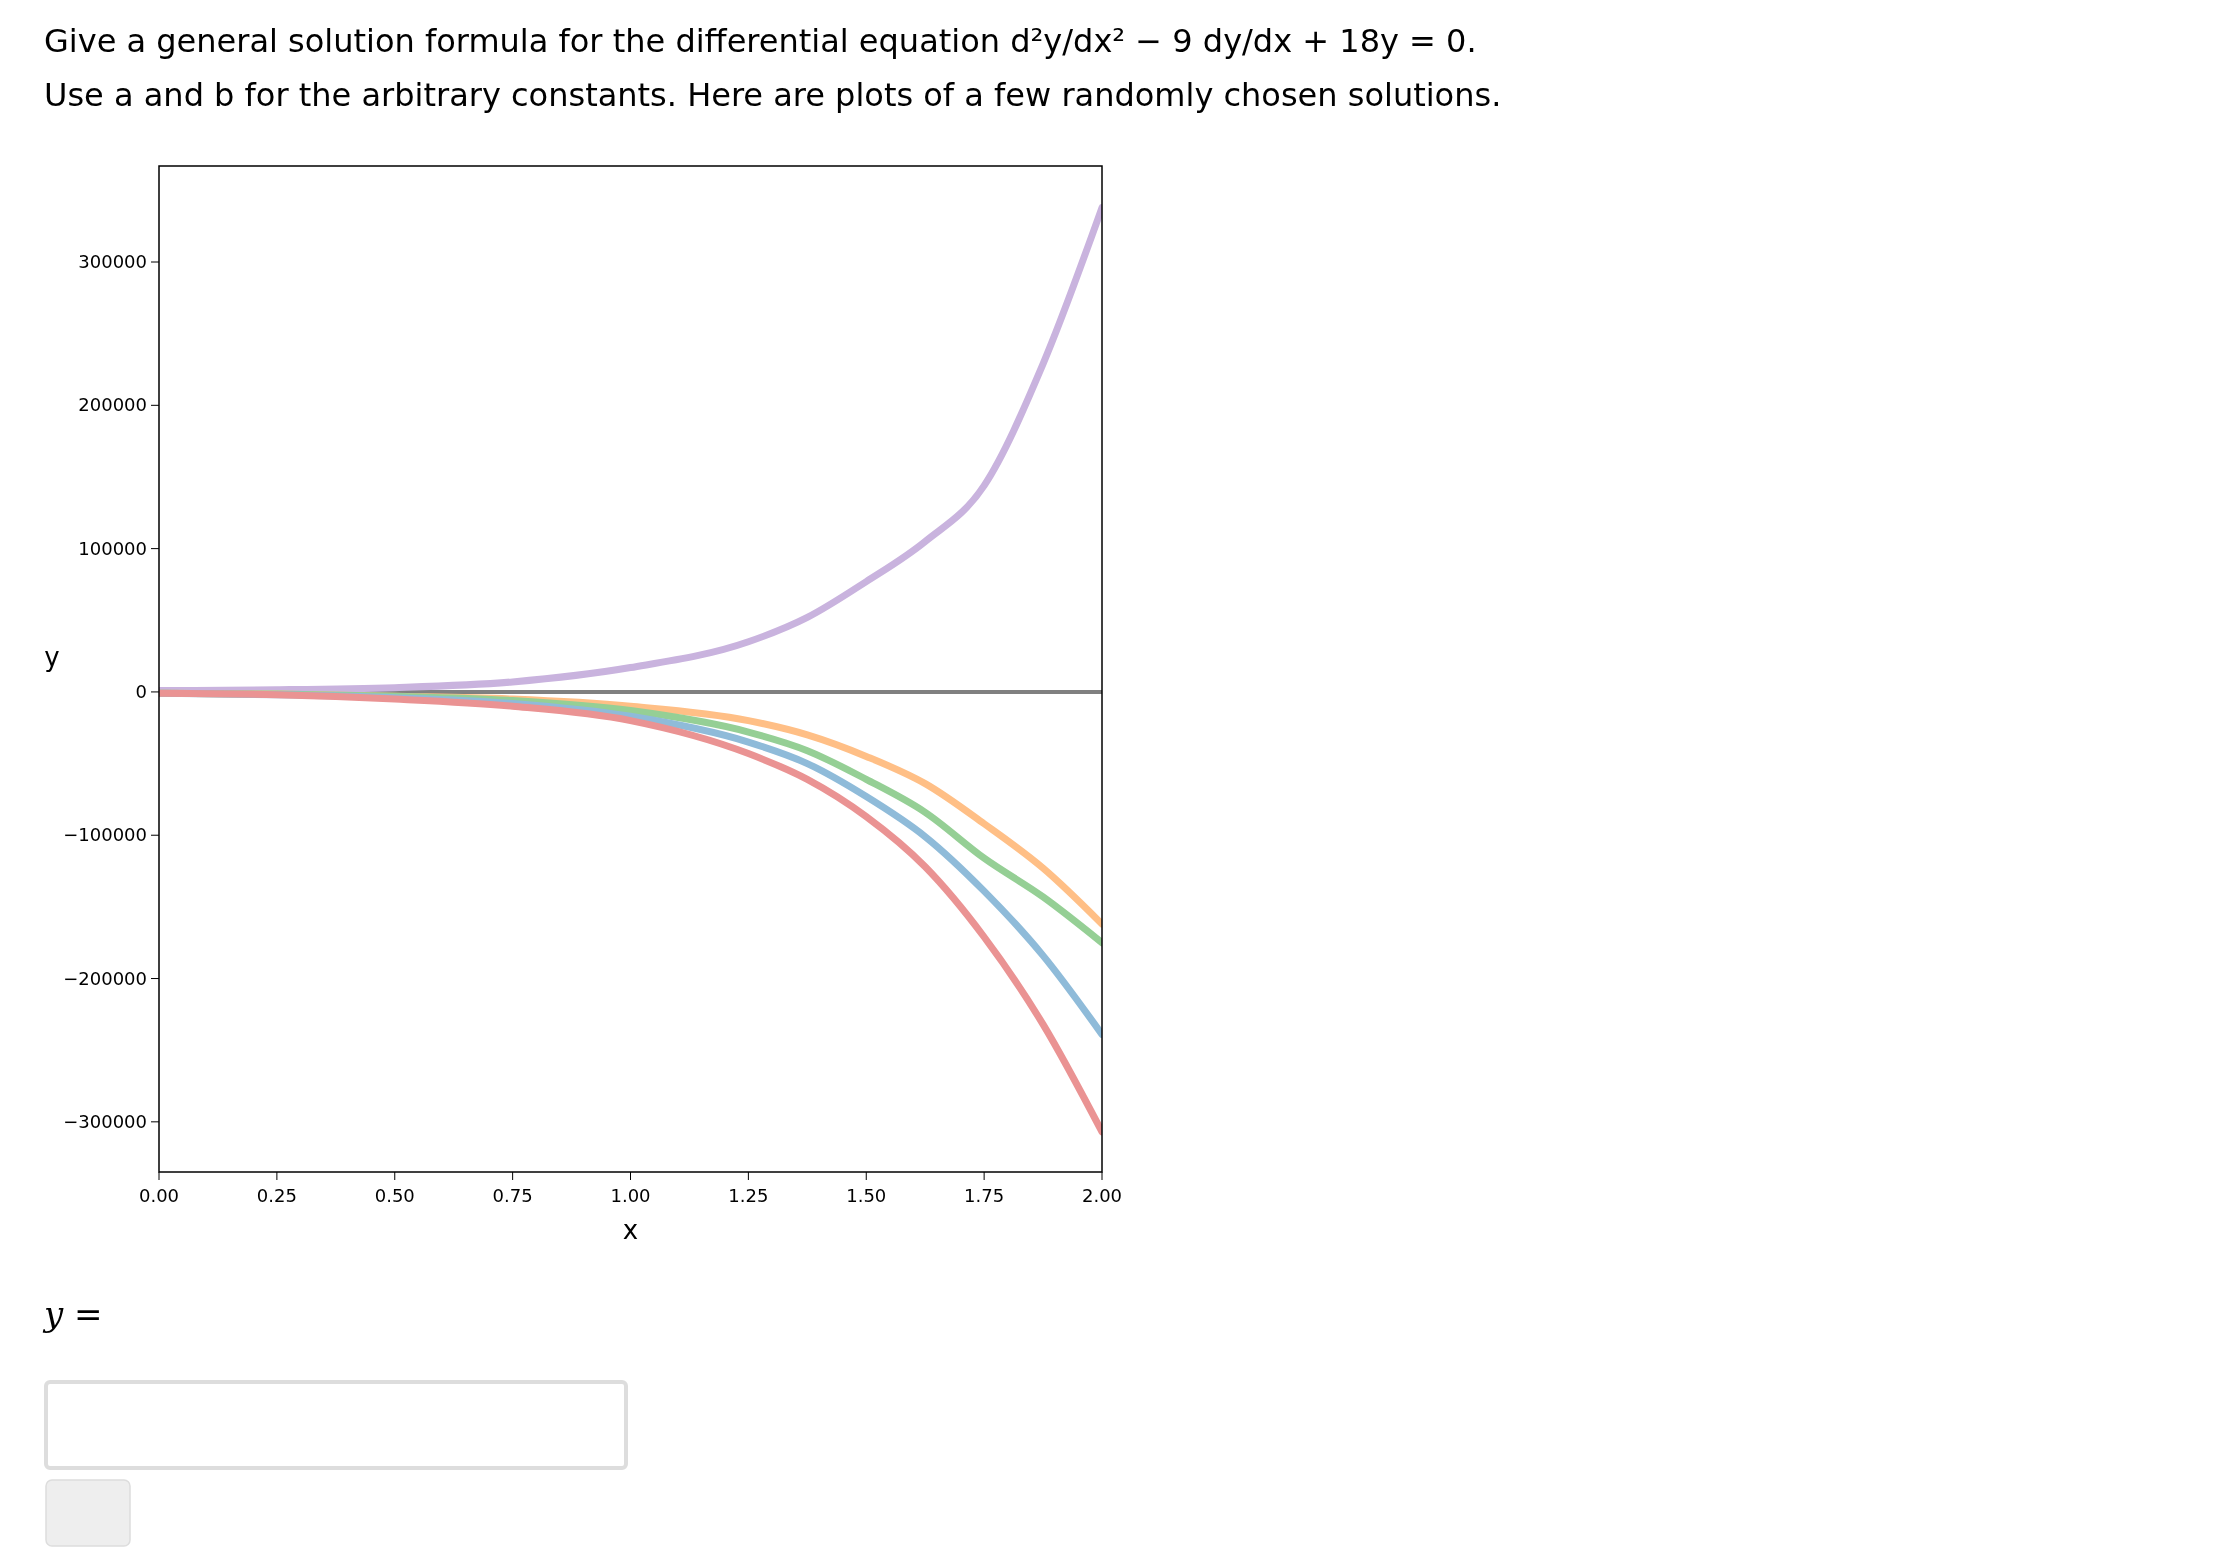  What do you see at coordinates (748, 1195) in the screenshot?
I see `x-tick-label: 1.25` at bounding box center [748, 1195].